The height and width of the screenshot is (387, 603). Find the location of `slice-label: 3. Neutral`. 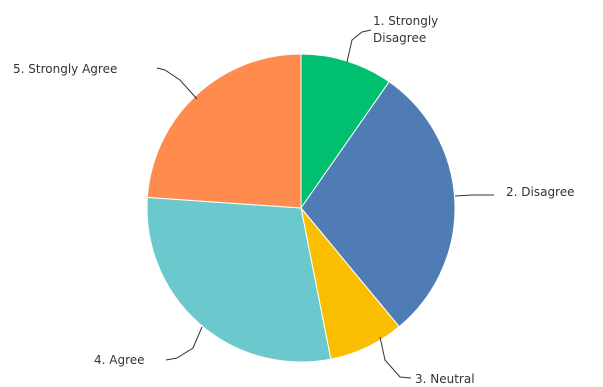

slice-label: 3. Neutral is located at coordinates (445, 379).